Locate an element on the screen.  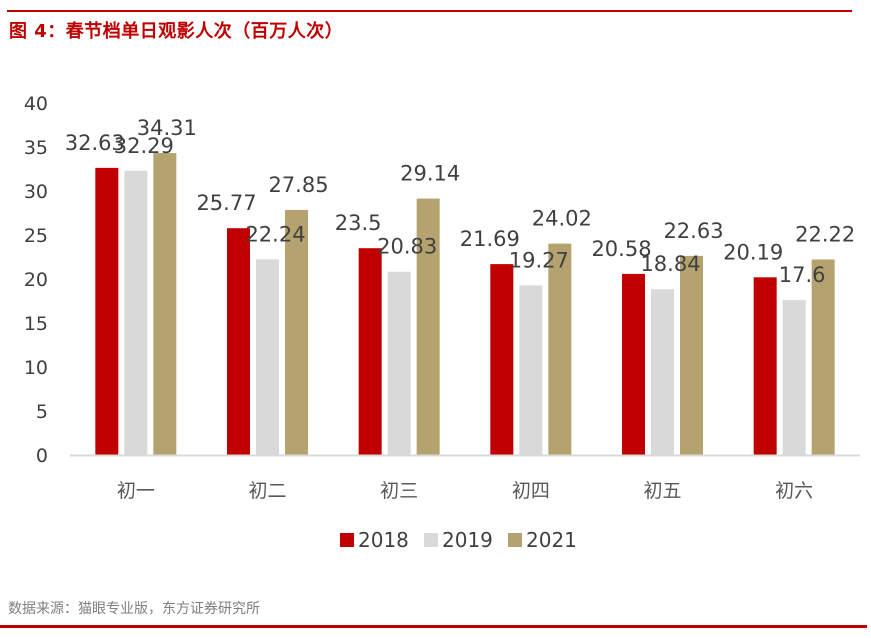
x-category-label: 初三 is located at coordinates (399, 491).